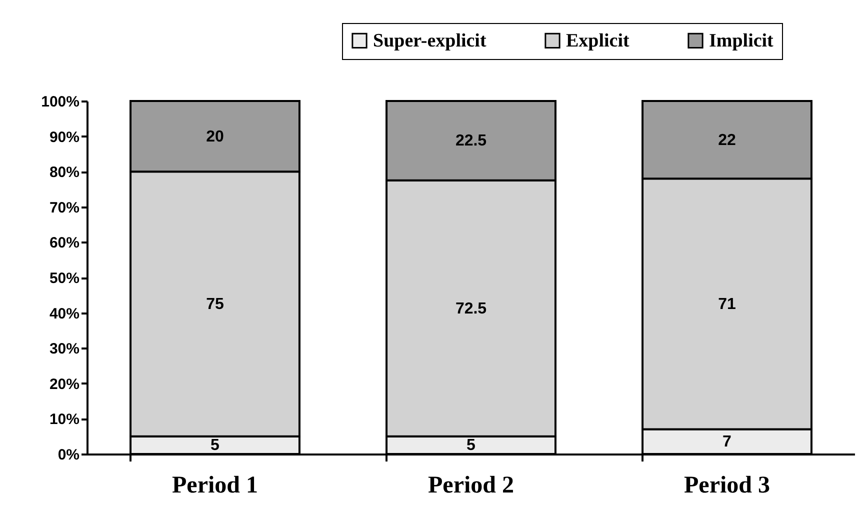 This screenshot has width=856, height=506. What do you see at coordinates (64, 349) in the screenshot?
I see `y-tick-label: 30%` at bounding box center [64, 349].